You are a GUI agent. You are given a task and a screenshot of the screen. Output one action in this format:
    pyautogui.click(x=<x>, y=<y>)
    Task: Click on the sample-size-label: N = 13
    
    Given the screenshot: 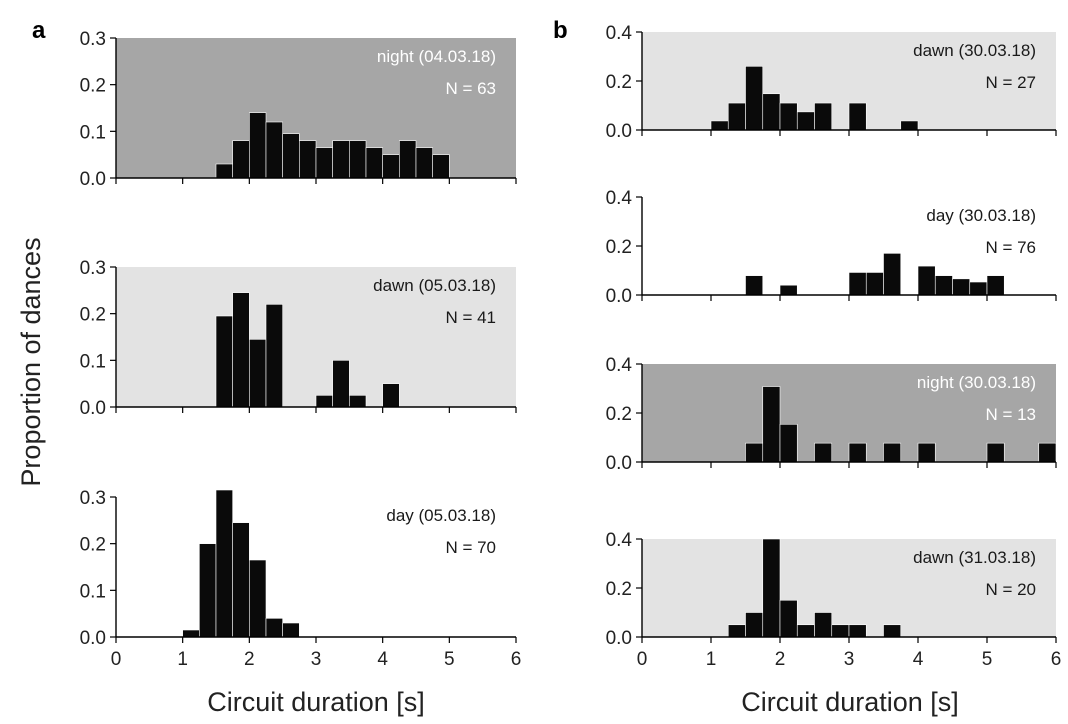 What is the action you would take?
    pyautogui.click(x=1010, y=414)
    